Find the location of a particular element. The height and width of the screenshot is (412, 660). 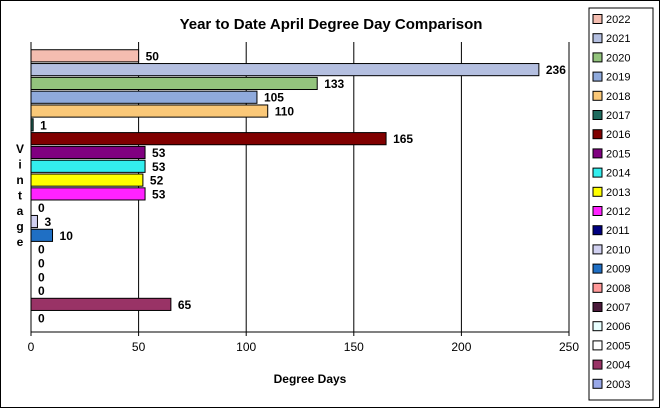

legend-swatch-2009 is located at coordinates (597, 268).